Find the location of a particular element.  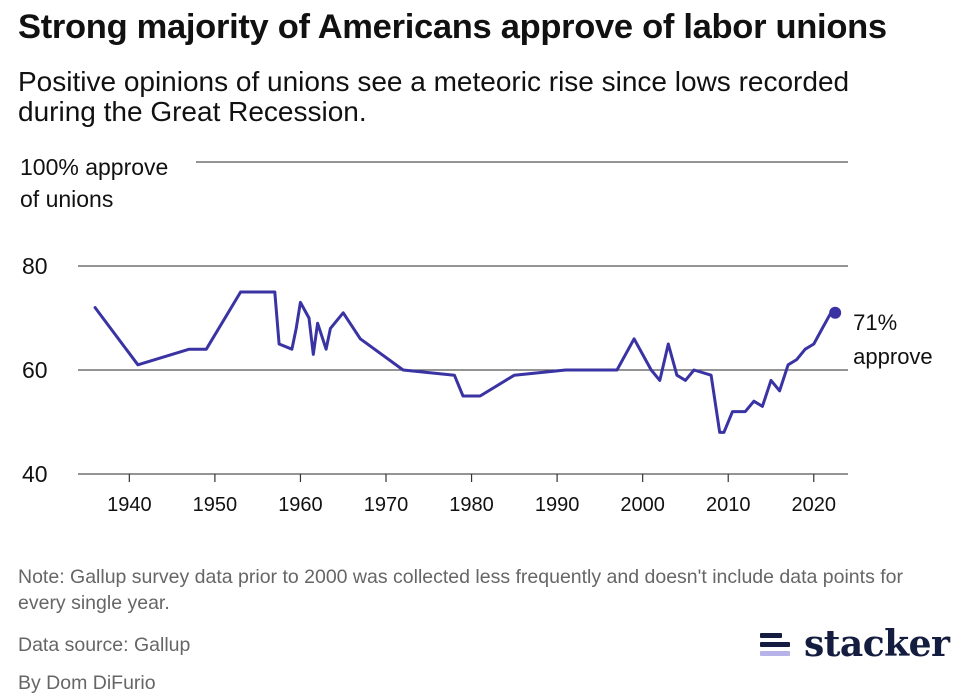

x-axis: 1940 1950 1960 1970 1980 1990 2000 2010 2020 is located at coordinates (471, 495).